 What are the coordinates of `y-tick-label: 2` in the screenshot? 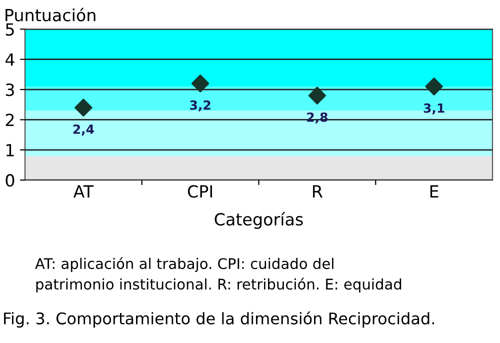 It's located at (10, 120).